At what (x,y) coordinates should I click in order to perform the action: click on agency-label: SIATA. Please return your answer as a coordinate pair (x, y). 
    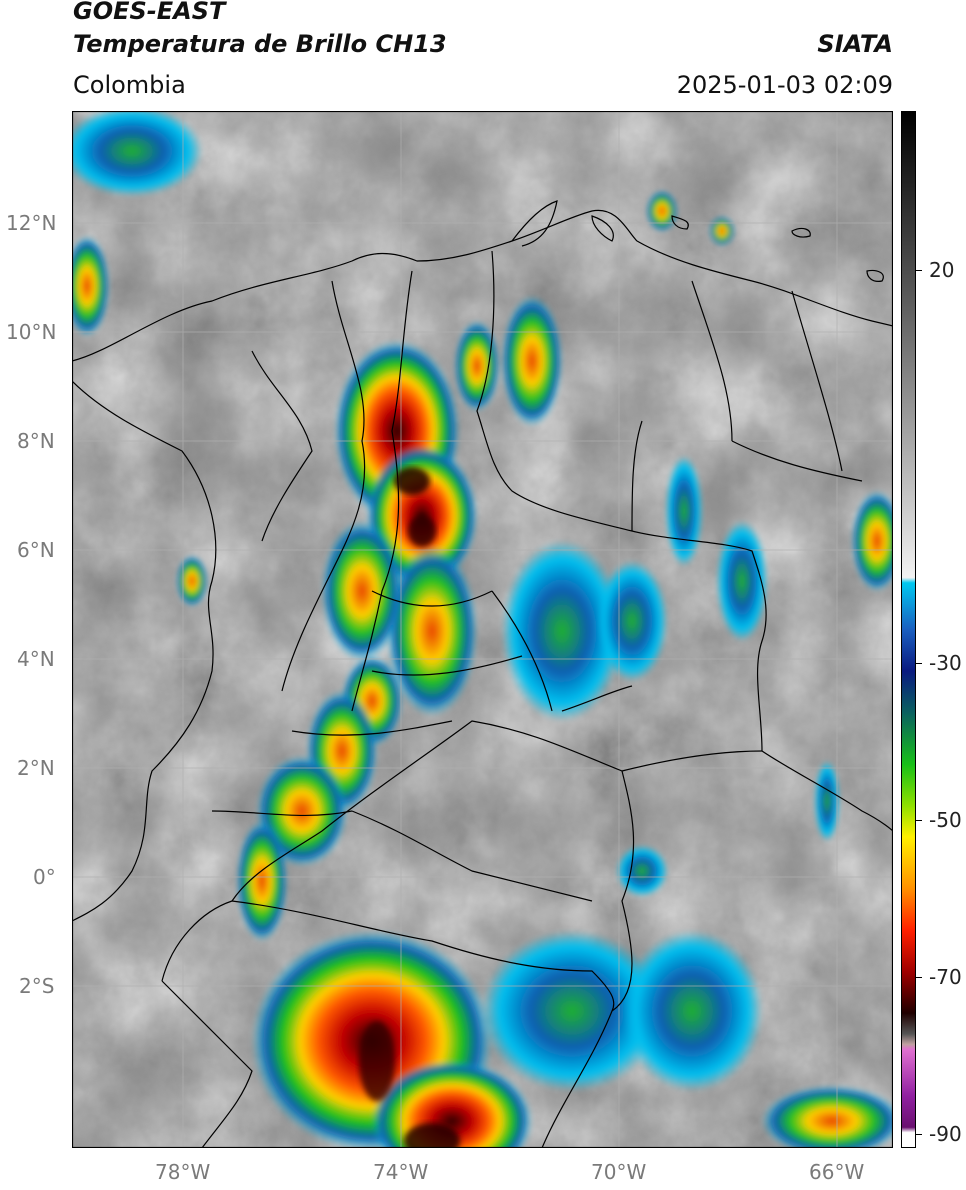
    Looking at the image, I should click on (855, 44).